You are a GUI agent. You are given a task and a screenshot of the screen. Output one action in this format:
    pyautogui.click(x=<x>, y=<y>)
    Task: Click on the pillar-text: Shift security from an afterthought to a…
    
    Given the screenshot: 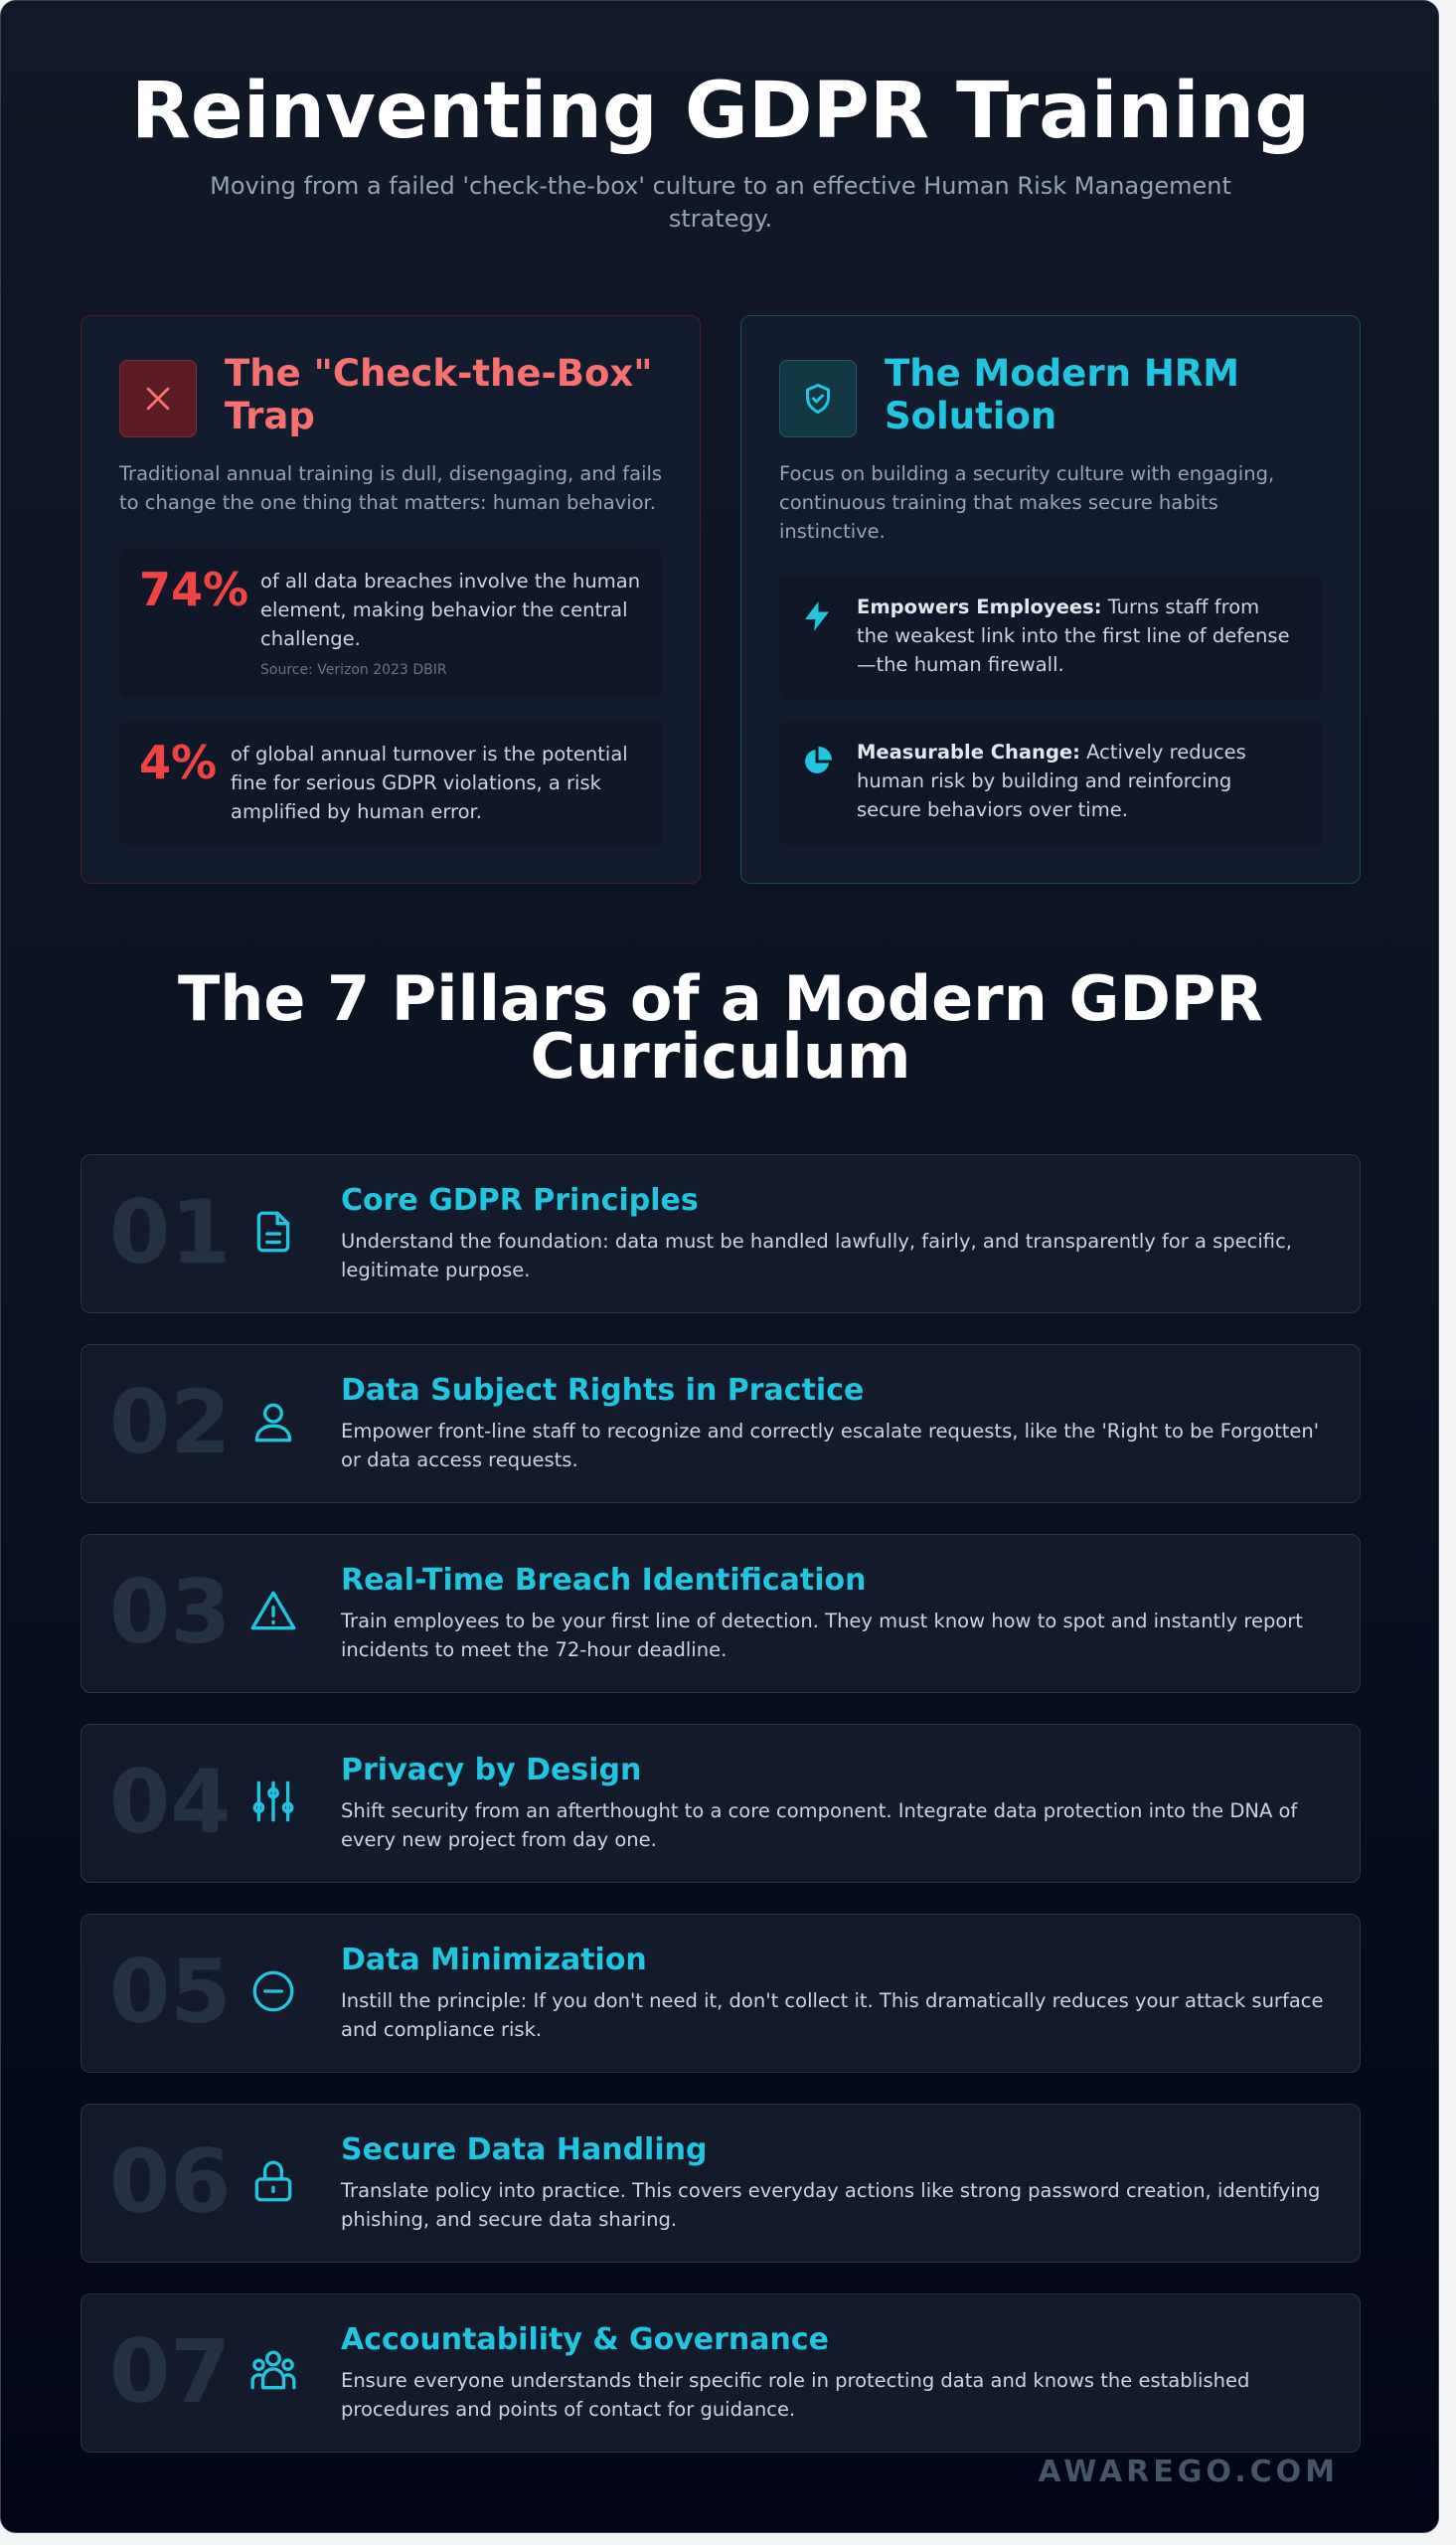 What is the action you would take?
    pyautogui.click(x=819, y=1825)
    